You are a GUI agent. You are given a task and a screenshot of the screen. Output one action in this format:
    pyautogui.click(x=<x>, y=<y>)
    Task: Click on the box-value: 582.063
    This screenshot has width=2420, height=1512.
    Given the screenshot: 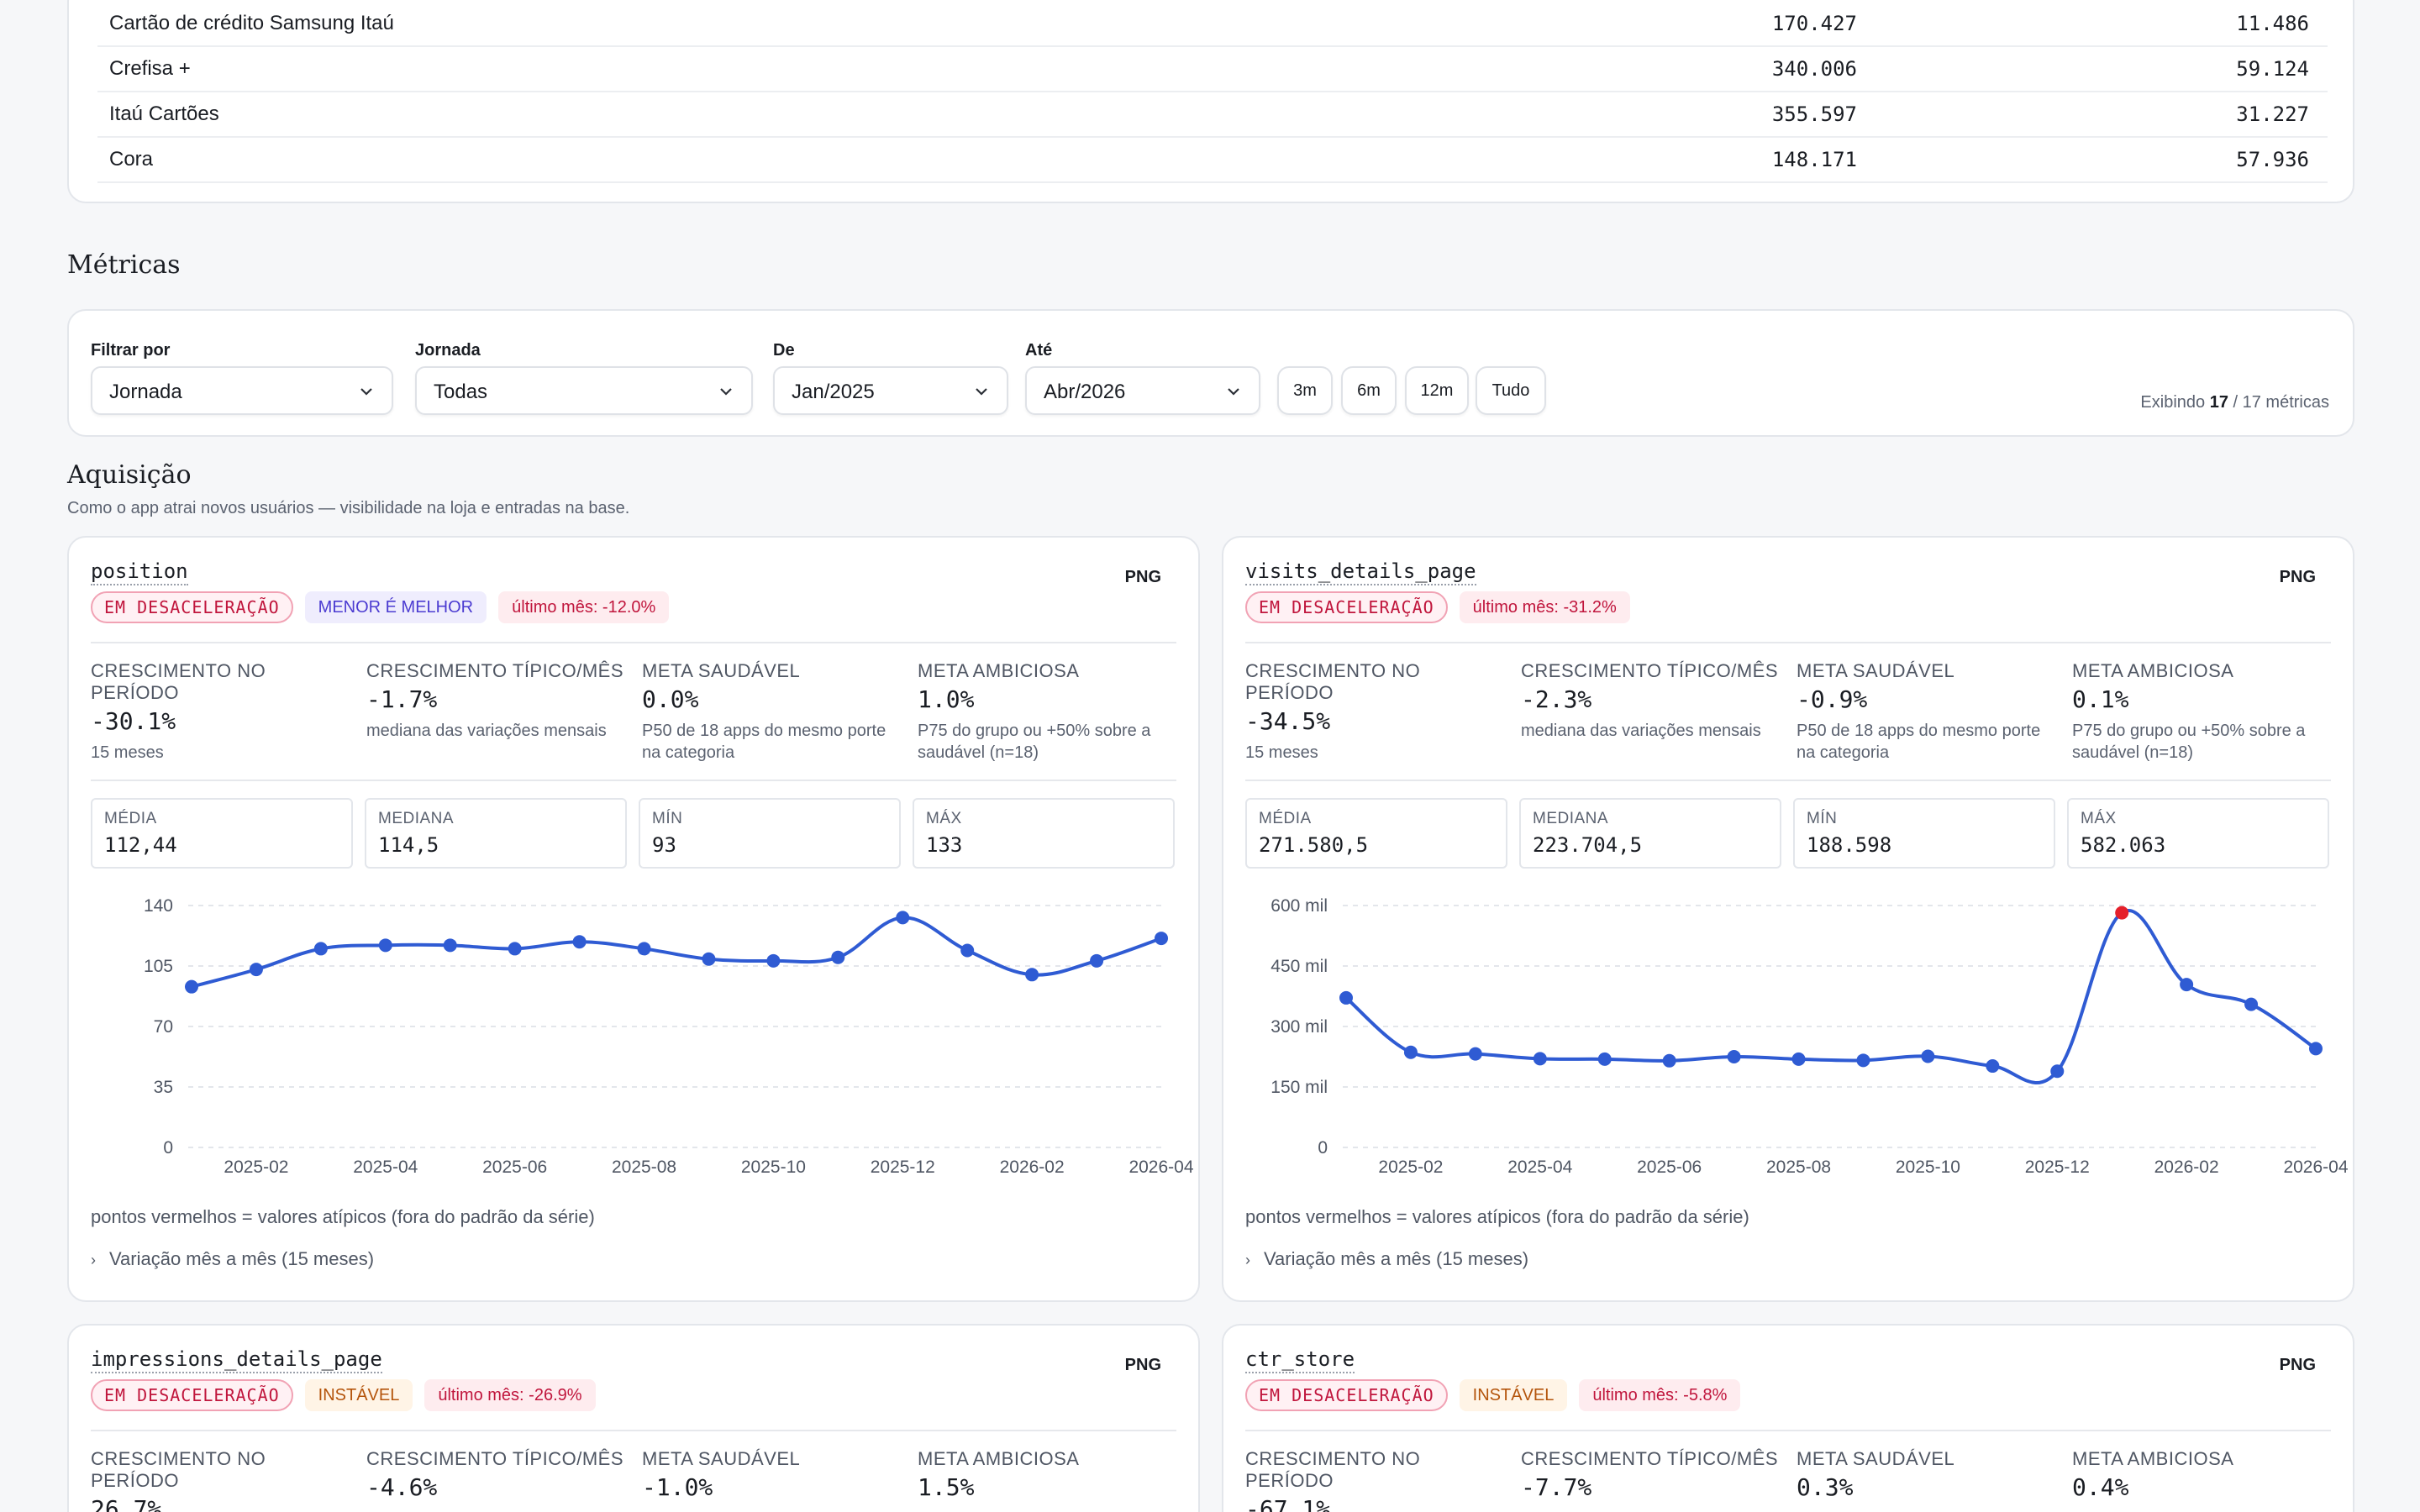 What is the action you would take?
    pyautogui.click(x=2123, y=845)
    